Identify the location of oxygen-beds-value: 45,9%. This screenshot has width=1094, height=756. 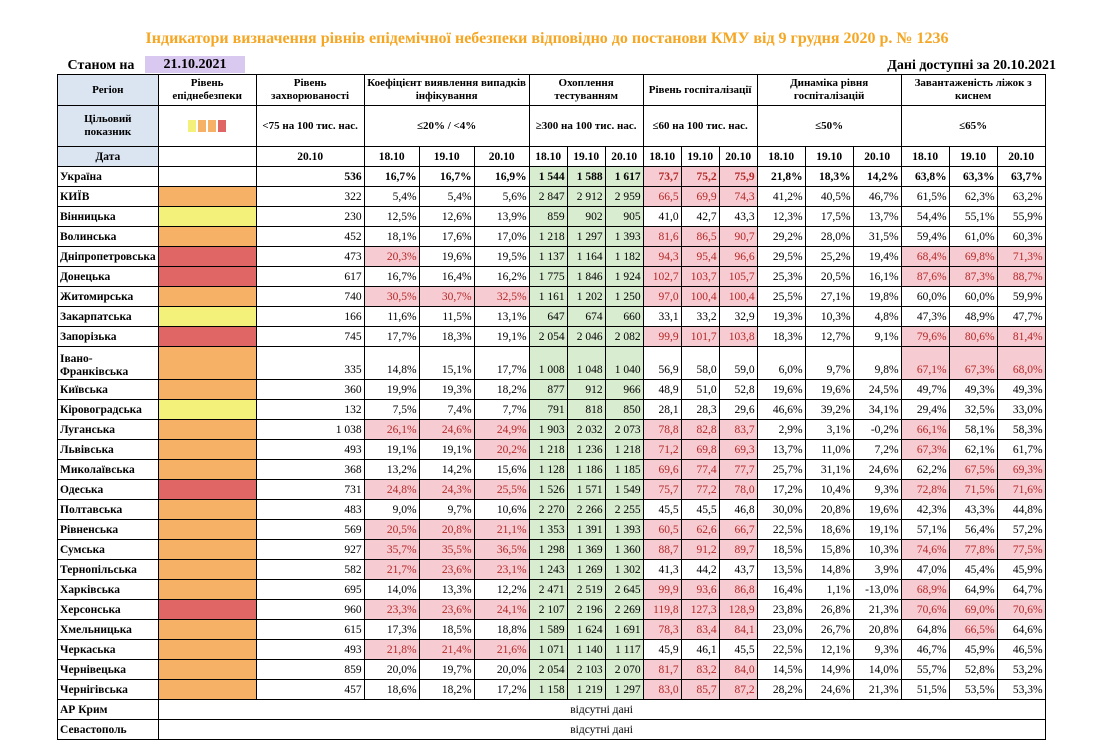
(973, 649).